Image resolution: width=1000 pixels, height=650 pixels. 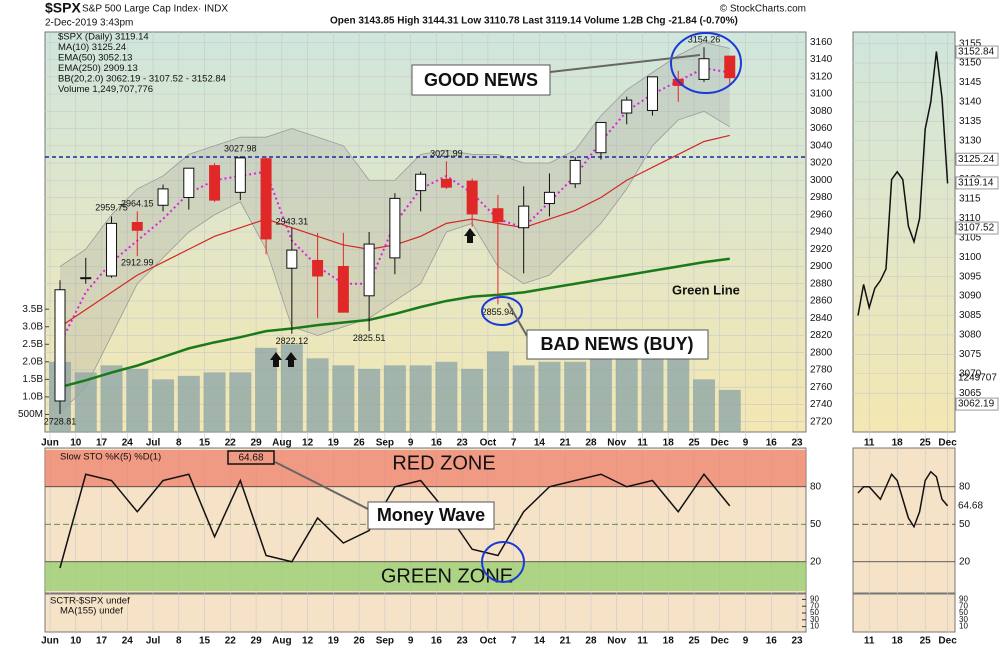 I want to click on x-tick-label: Oct, so click(x=488, y=443).